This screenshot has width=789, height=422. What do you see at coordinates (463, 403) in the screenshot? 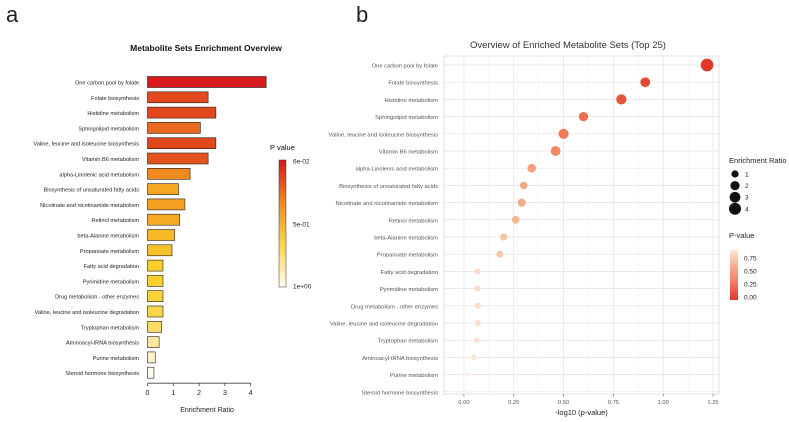
I see `dot-x-tick-label: 0.00` at bounding box center [463, 403].